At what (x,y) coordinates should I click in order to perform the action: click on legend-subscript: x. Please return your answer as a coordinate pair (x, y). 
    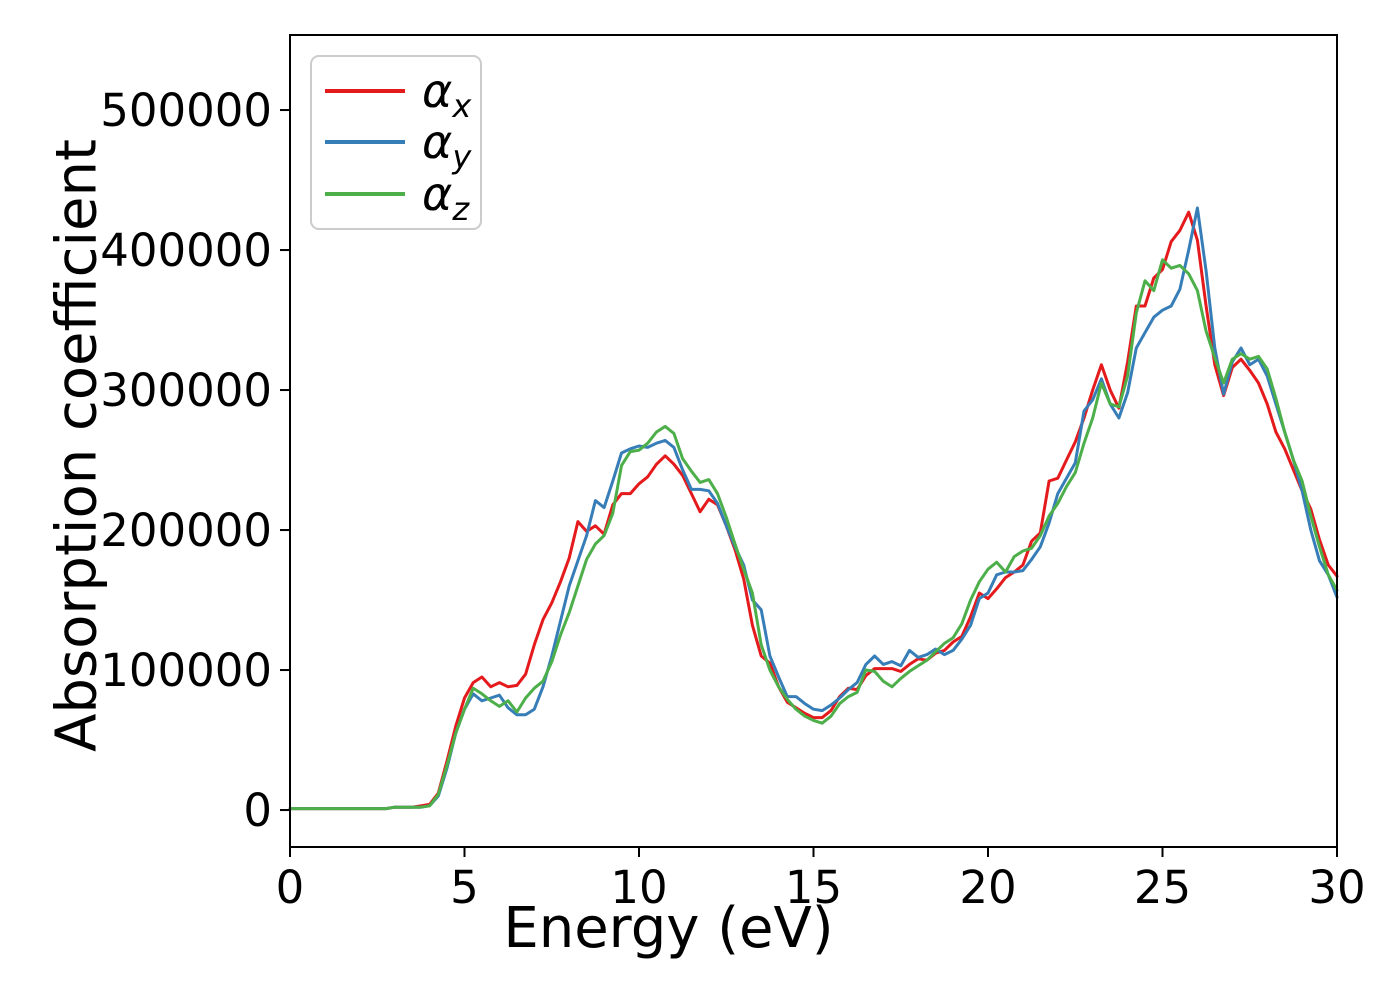
    Looking at the image, I should click on (462, 105).